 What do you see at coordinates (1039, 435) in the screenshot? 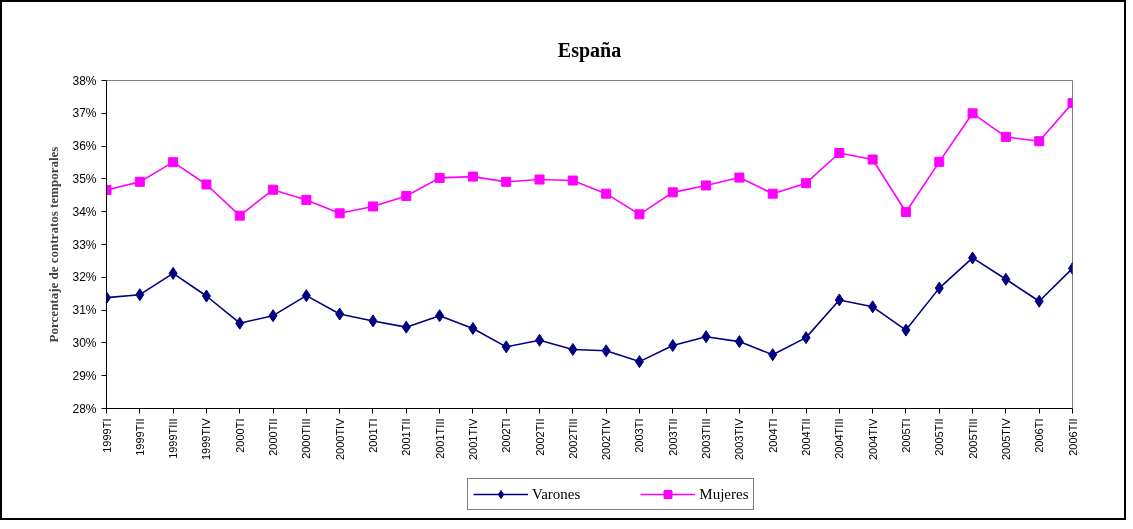
I see `x-tick-label: 2006TI` at bounding box center [1039, 435].